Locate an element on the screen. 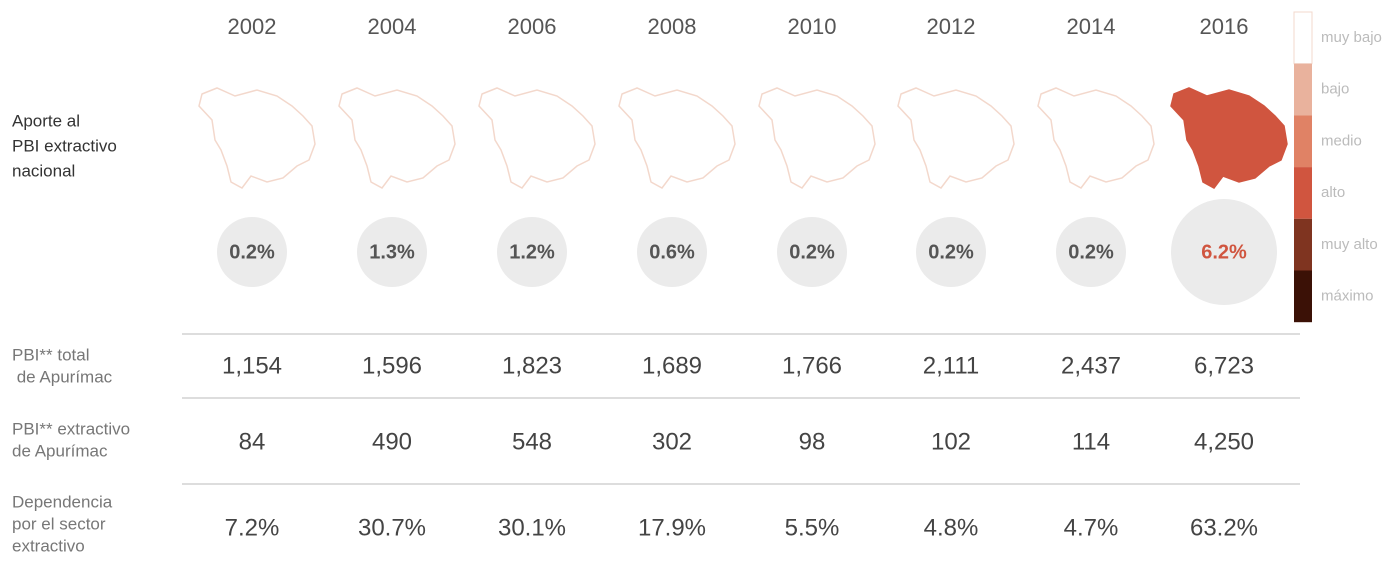 The image size is (1397, 566). share-value: 0.6% is located at coordinates (672, 252).